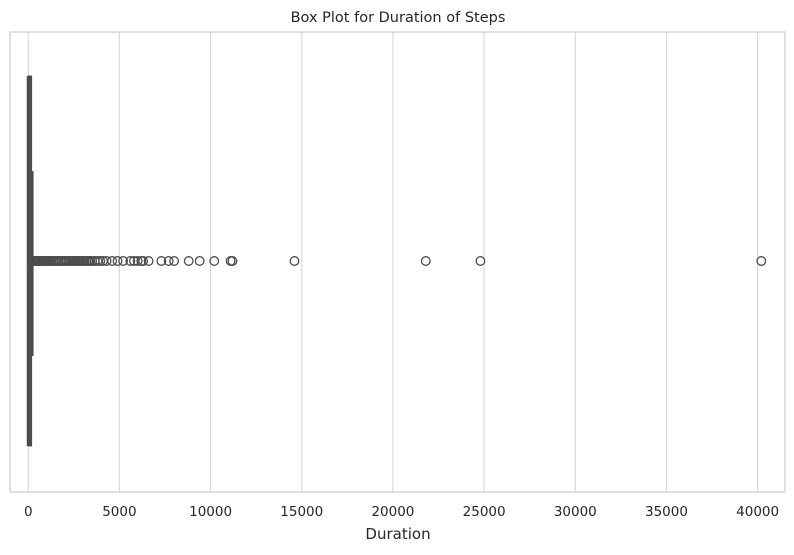  I want to click on x-tick-label: 5000, so click(119, 512).